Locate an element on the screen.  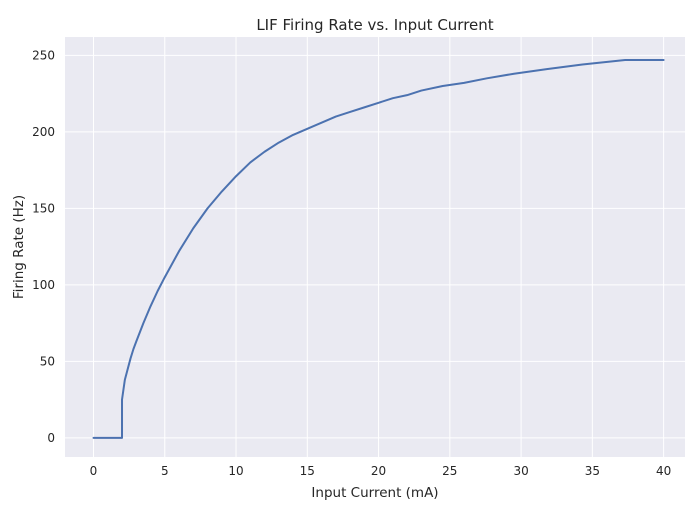
y-tick-label: 250 is located at coordinates (43, 55).